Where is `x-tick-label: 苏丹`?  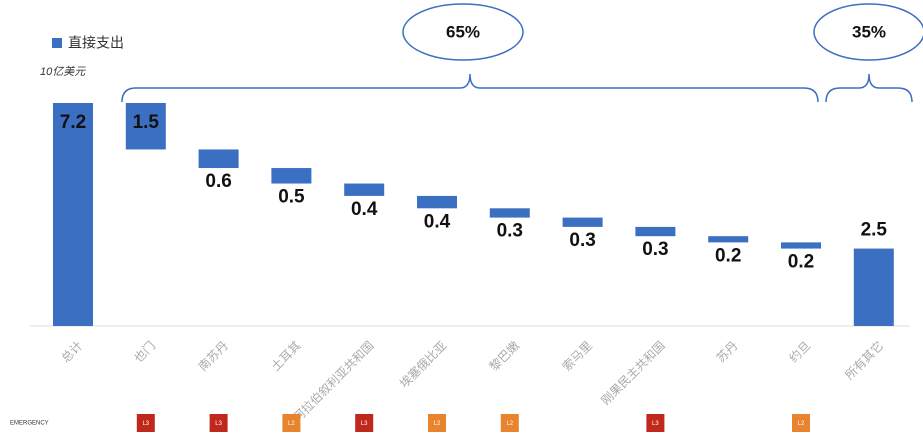 x-tick-label: 苏丹 is located at coordinates (727, 351).